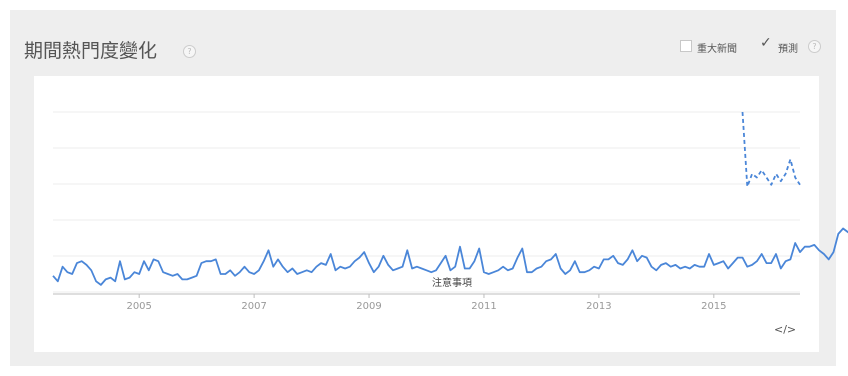  Describe the element at coordinates (771, 149) in the screenshot. I see `forecast-line` at that location.